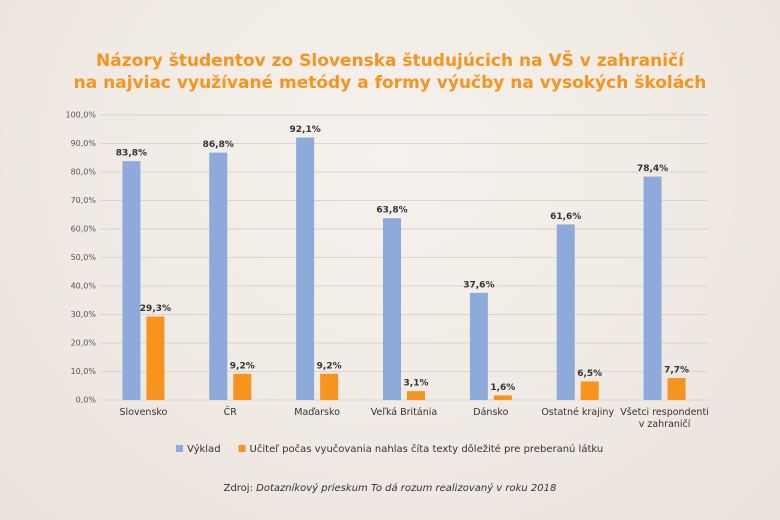 This screenshot has width=780, height=520. What do you see at coordinates (578, 412) in the screenshot?
I see `x-tick-label: Ostatné krajiny` at bounding box center [578, 412].